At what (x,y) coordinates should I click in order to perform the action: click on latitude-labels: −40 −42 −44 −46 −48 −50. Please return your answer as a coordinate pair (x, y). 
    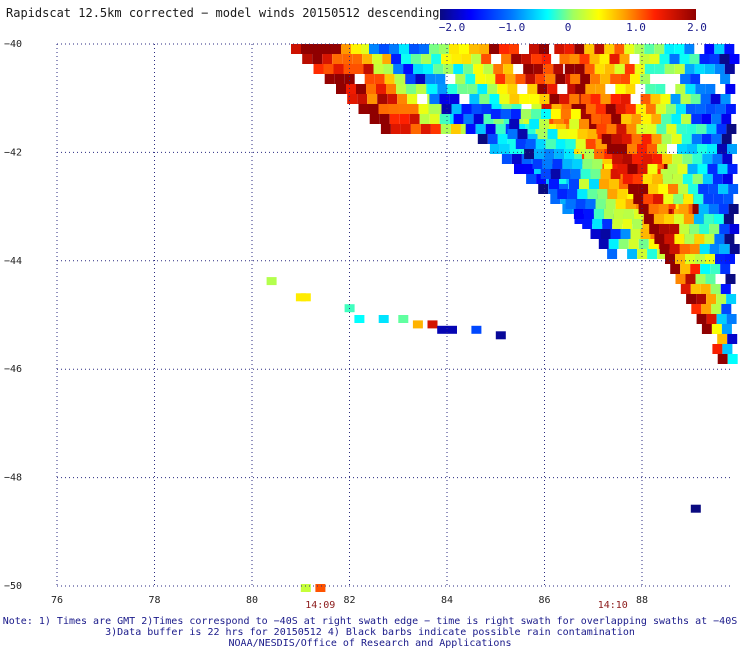
    Looking at the image, I should click on (13, 315).